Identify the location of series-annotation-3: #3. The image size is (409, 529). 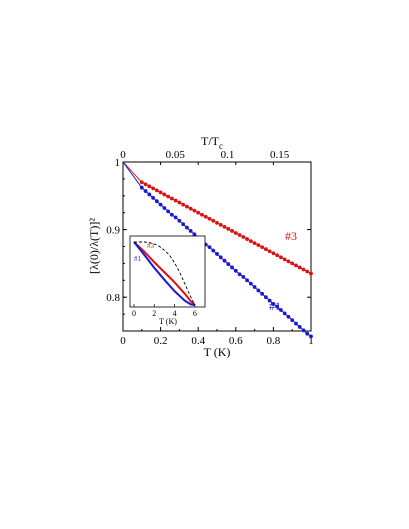
(291, 236).